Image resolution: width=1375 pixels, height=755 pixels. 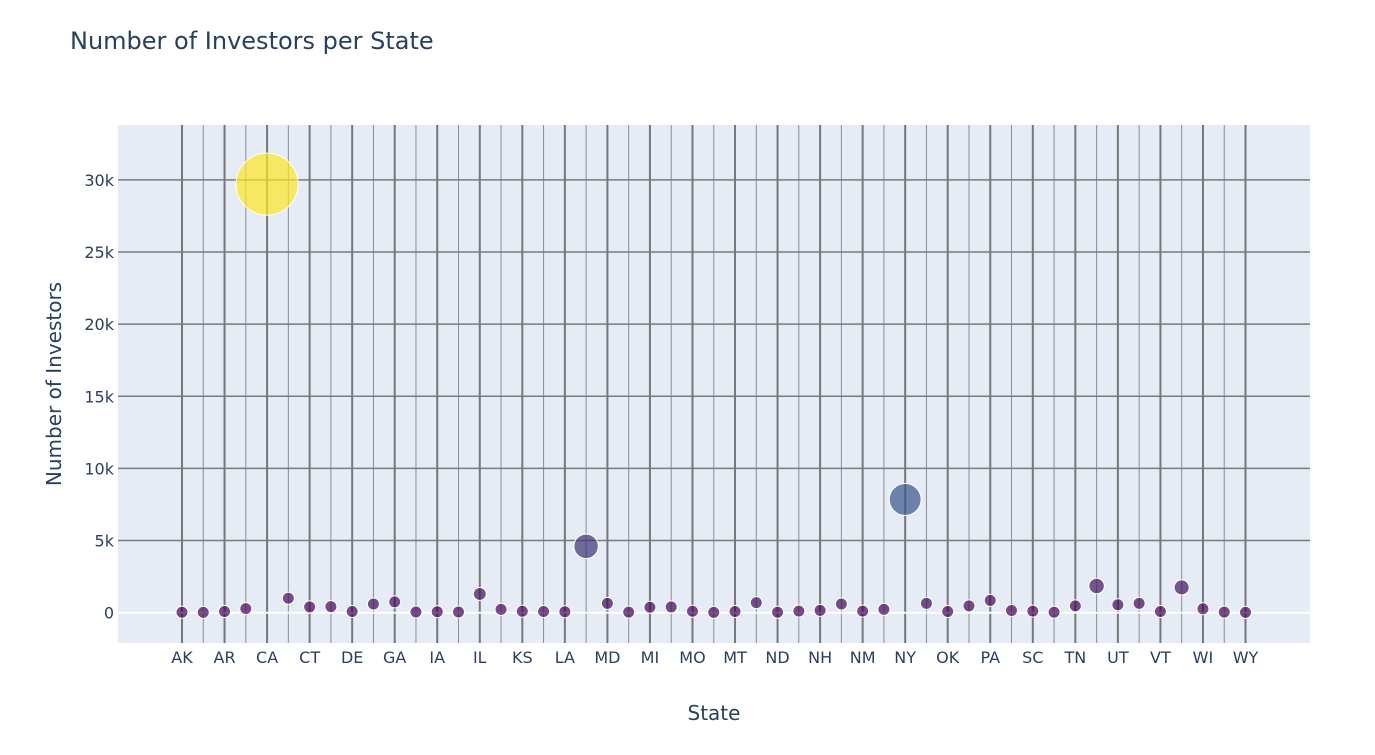 What do you see at coordinates (267, 657) in the screenshot?
I see `x-tick-label: CA` at bounding box center [267, 657].